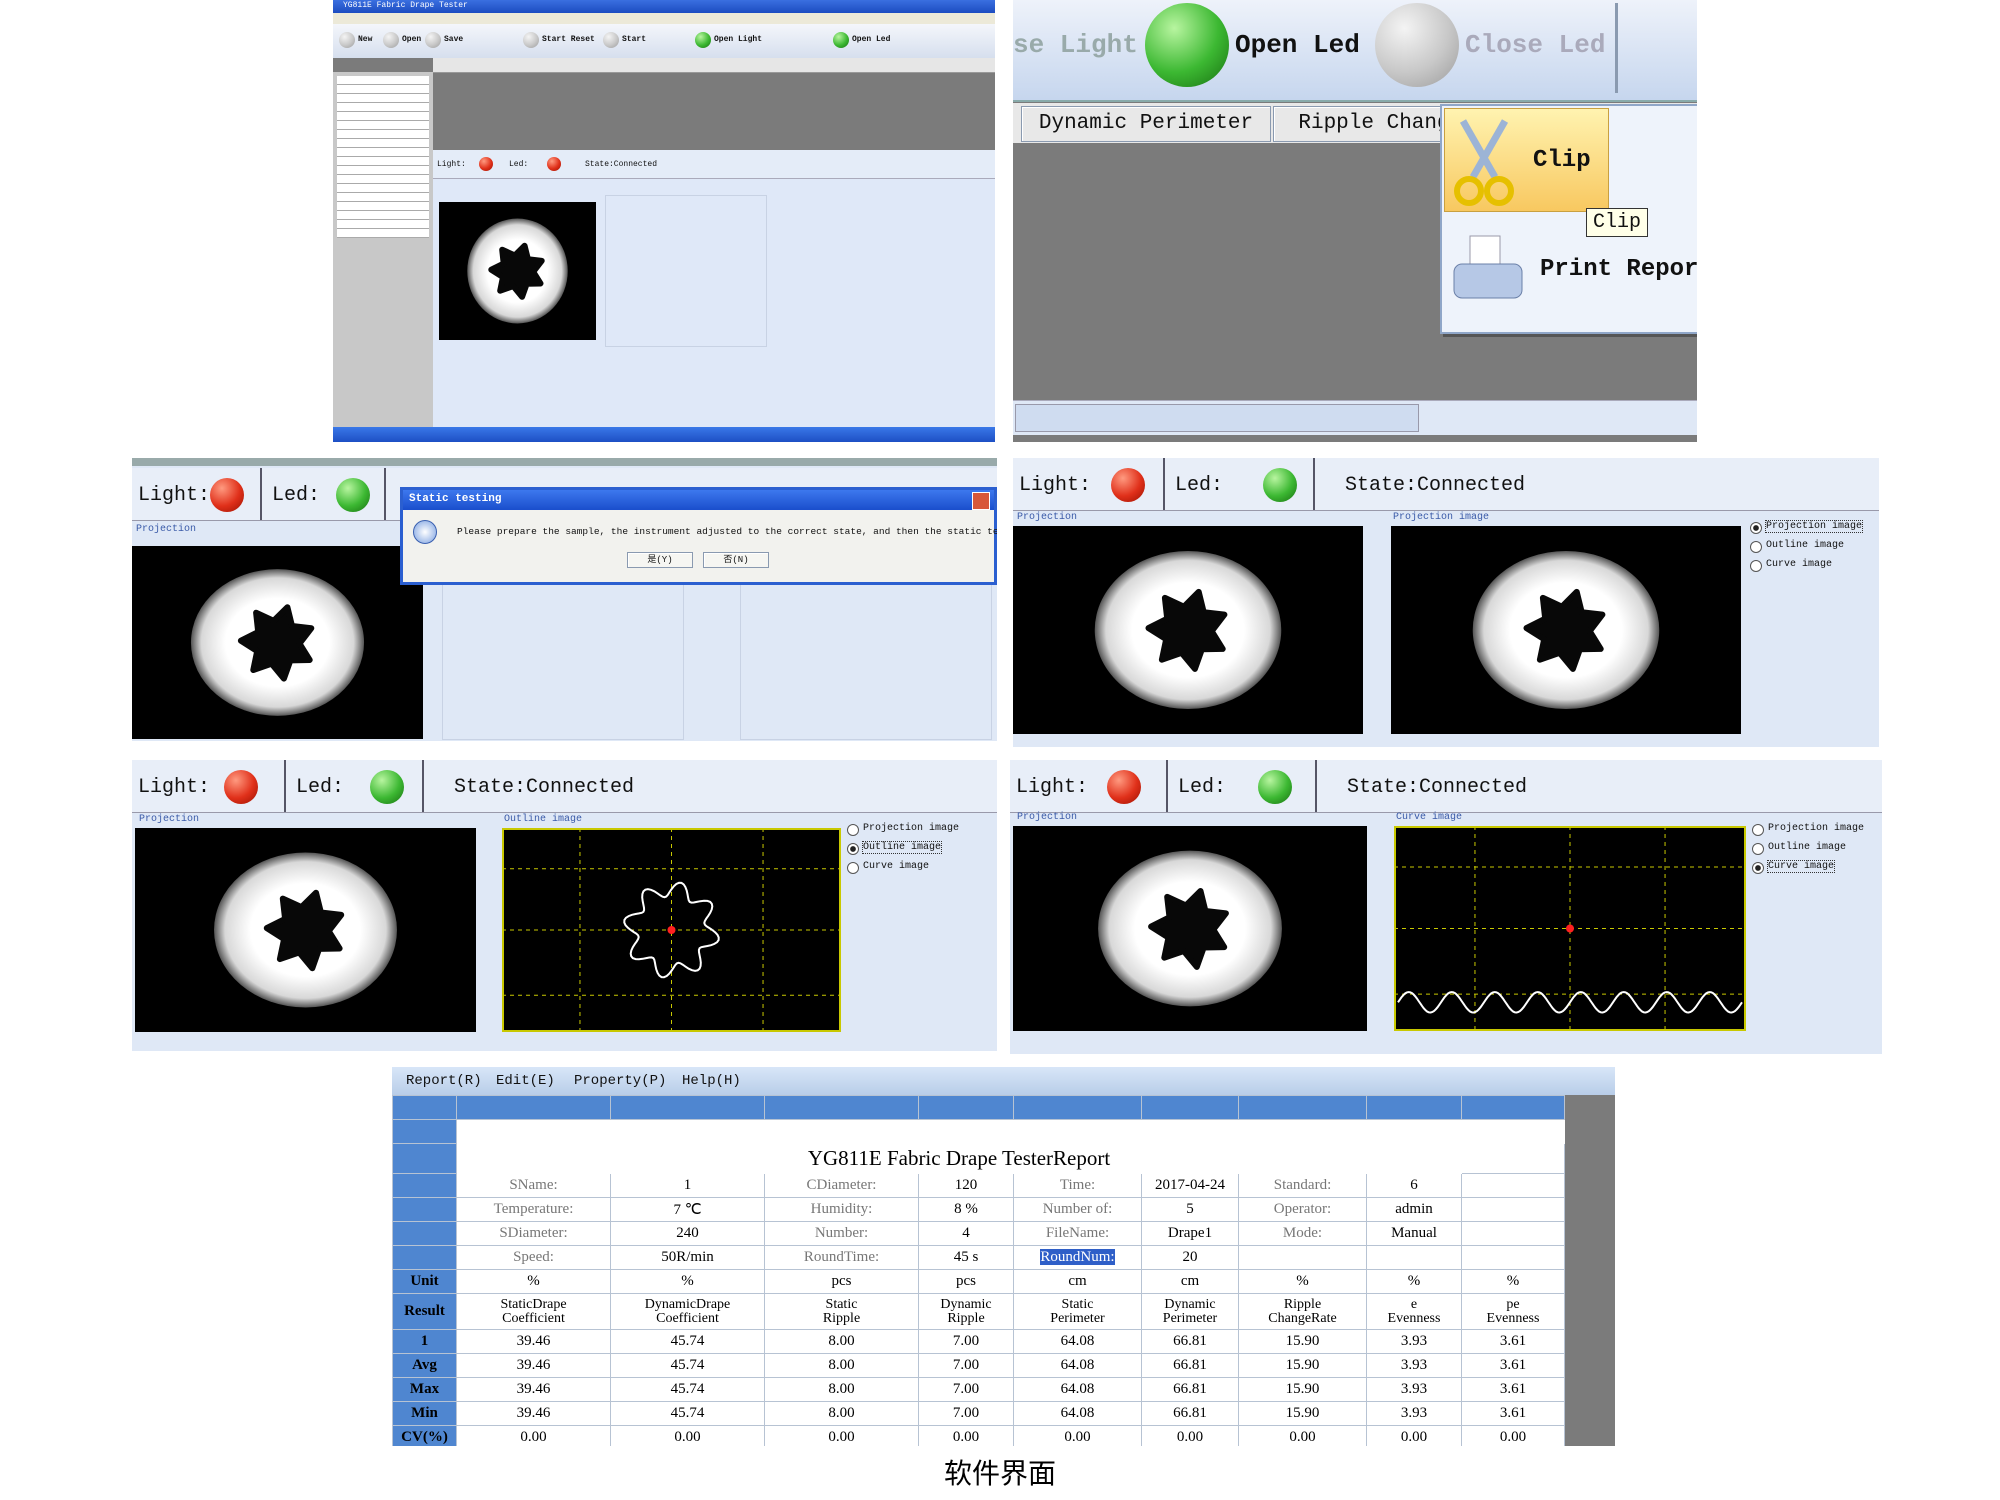 This screenshot has height=1500, width=2000. I want to click on table-cell: 1, so click(424, 1341).